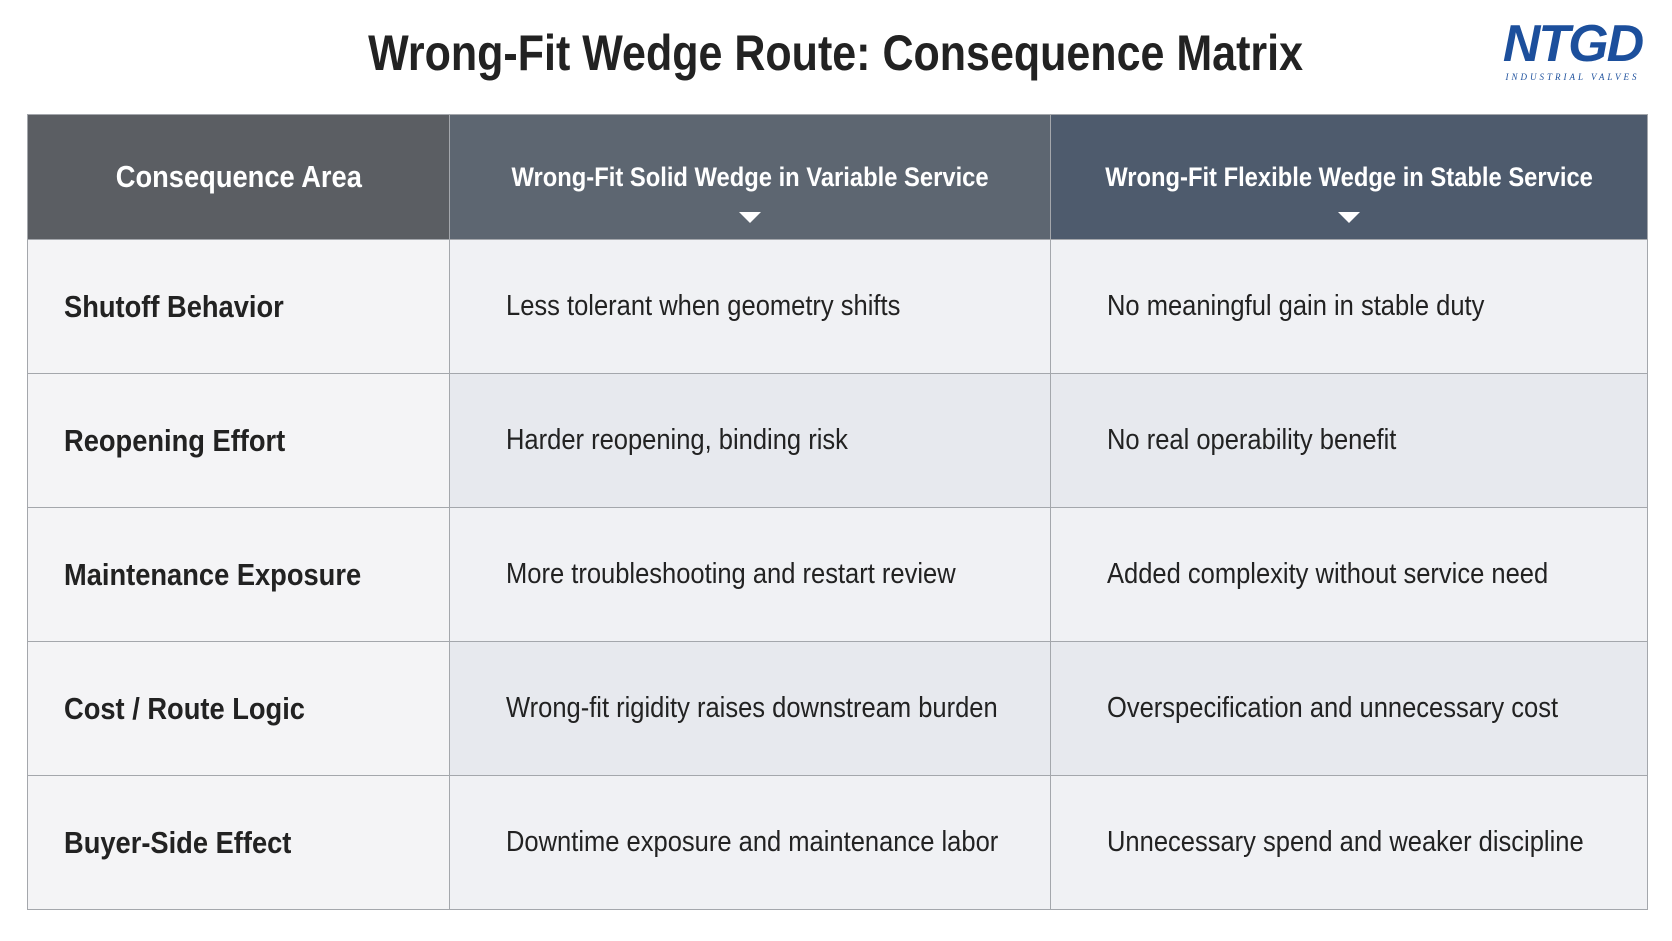 Image resolution: width=1672 pixels, height=941 pixels. What do you see at coordinates (677, 440) in the screenshot?
I see `cell-text: Harder reopening, binding risk` at bounding box center [677, 440].